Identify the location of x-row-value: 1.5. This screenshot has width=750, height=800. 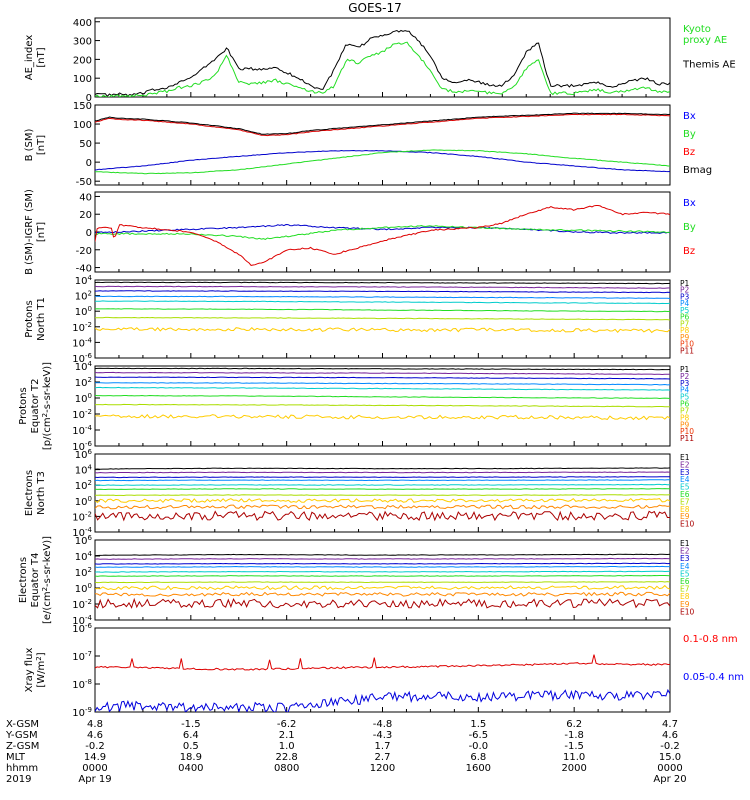
(478, 724).